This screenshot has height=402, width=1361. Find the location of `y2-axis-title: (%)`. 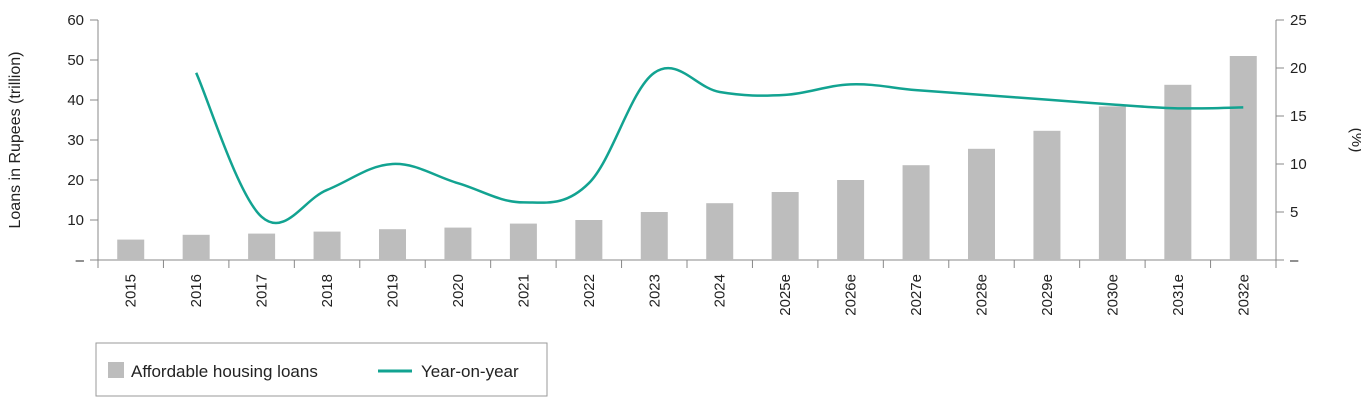

y2-axis-title: (%) is located at coordinates (1354, 140).